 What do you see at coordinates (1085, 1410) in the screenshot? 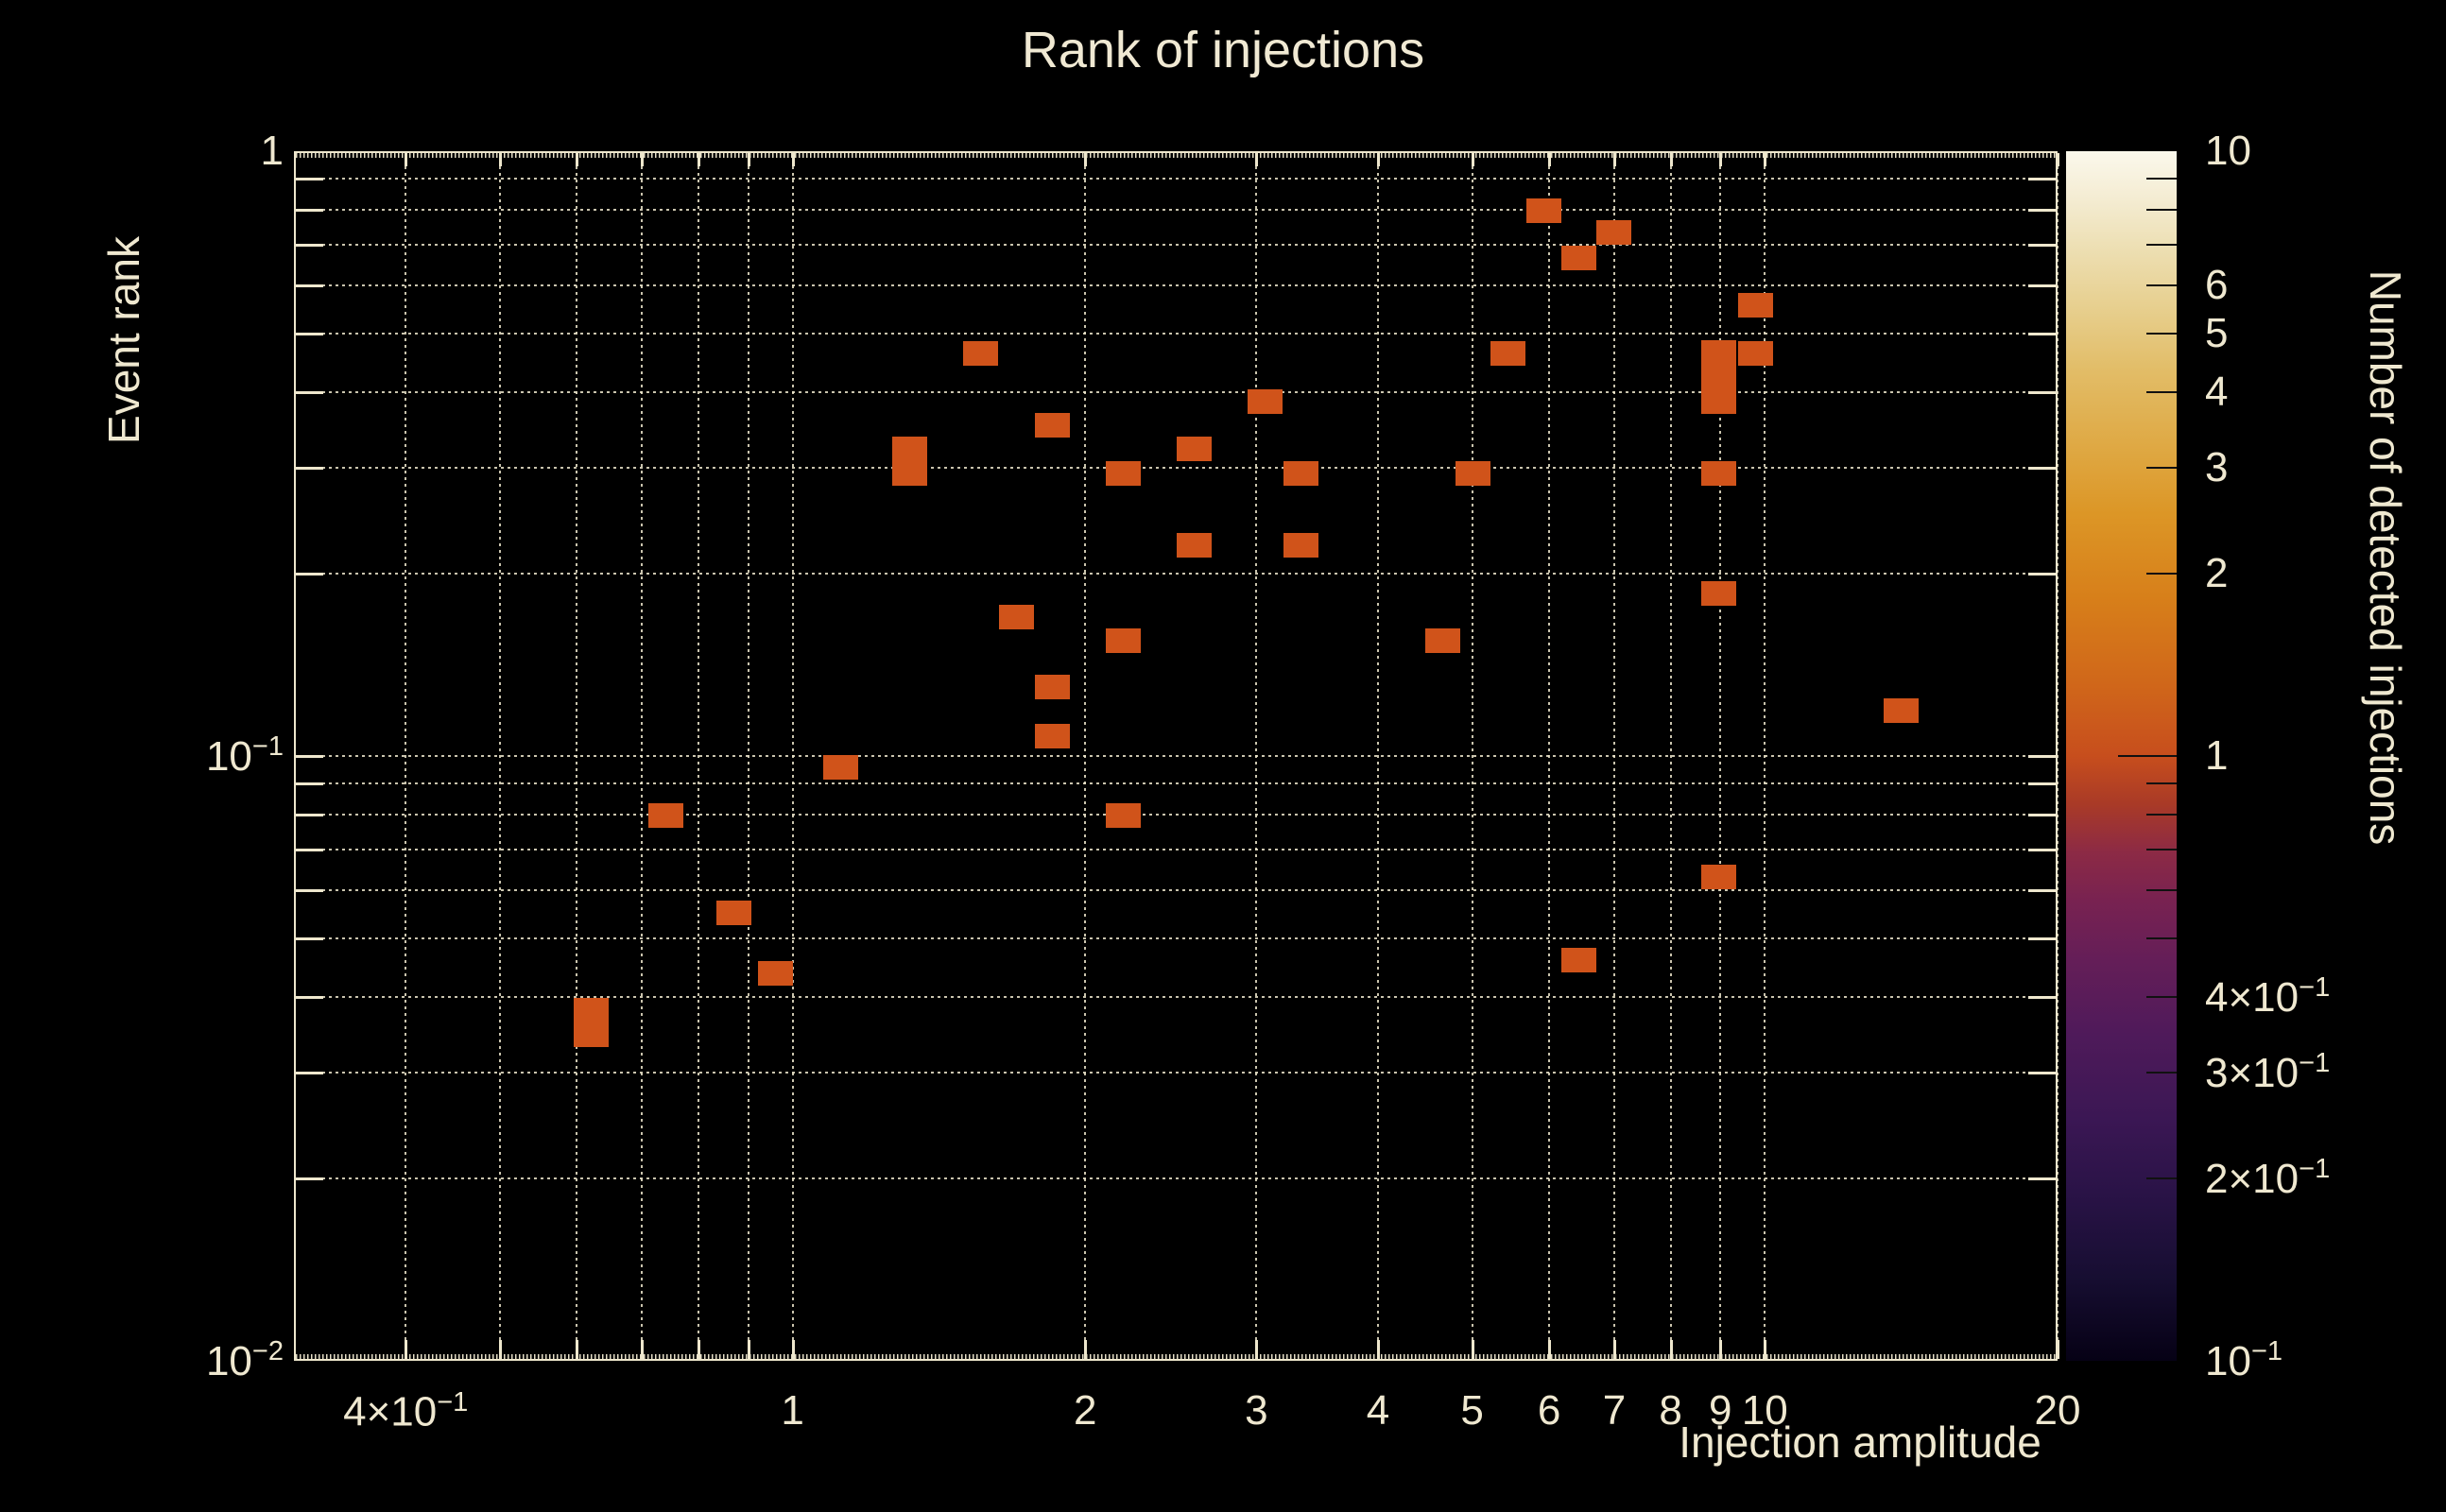
I see `x-tick-label: 2` at bounding box center [1085, 1410].